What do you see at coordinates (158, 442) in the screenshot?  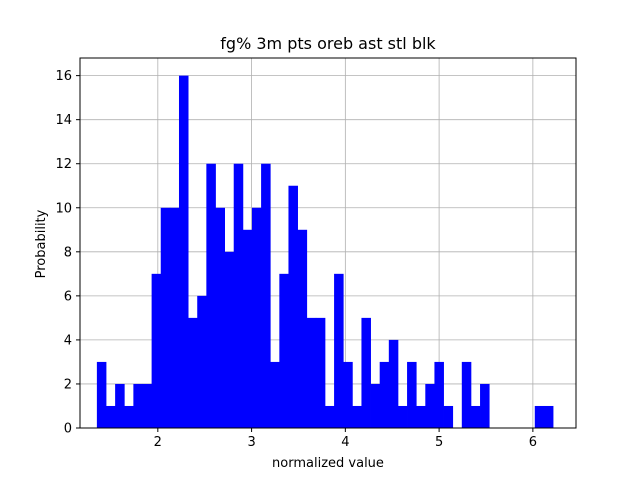 I see `x-tick-label: 2` at bounding box center [158, 442].